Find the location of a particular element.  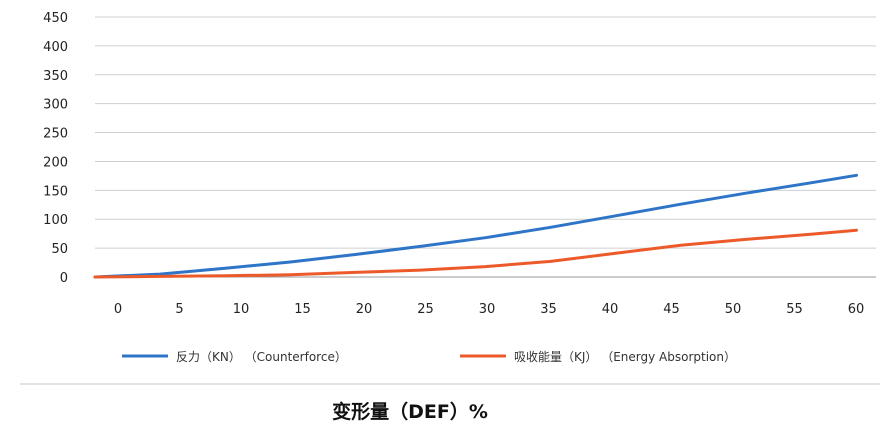

y-tick-label-450: 450 is located at coordinates (55, 18).